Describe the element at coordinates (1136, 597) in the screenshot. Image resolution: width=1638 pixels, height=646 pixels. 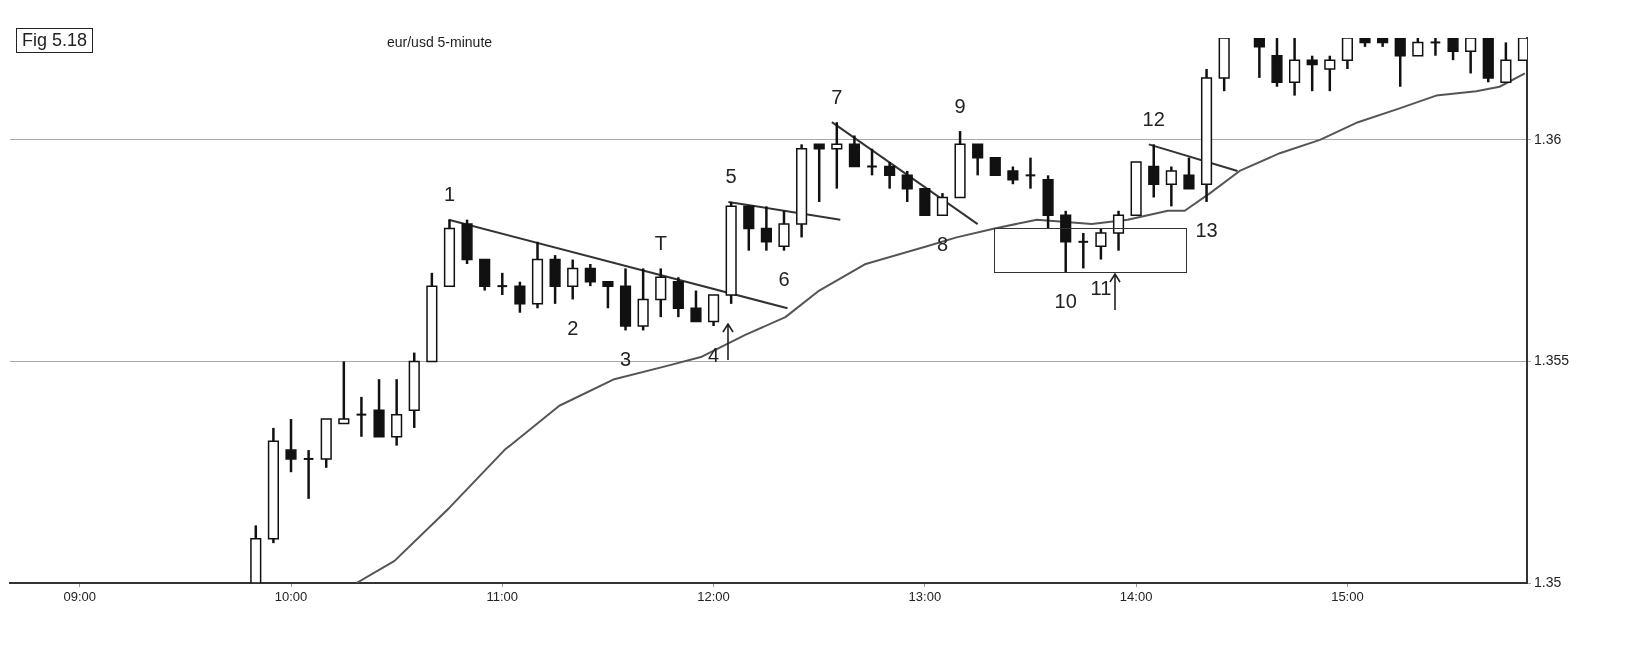
I see `x-tick-label: 14:00` at that location.